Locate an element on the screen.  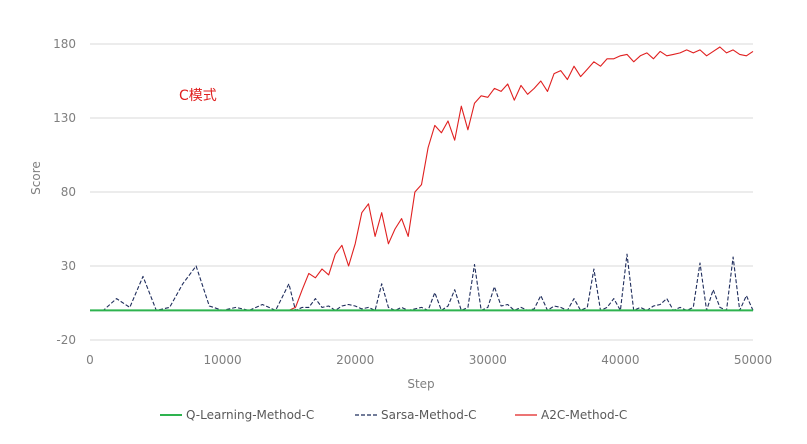
chart-annotation: C模式 is located at coordinates (198, 96).